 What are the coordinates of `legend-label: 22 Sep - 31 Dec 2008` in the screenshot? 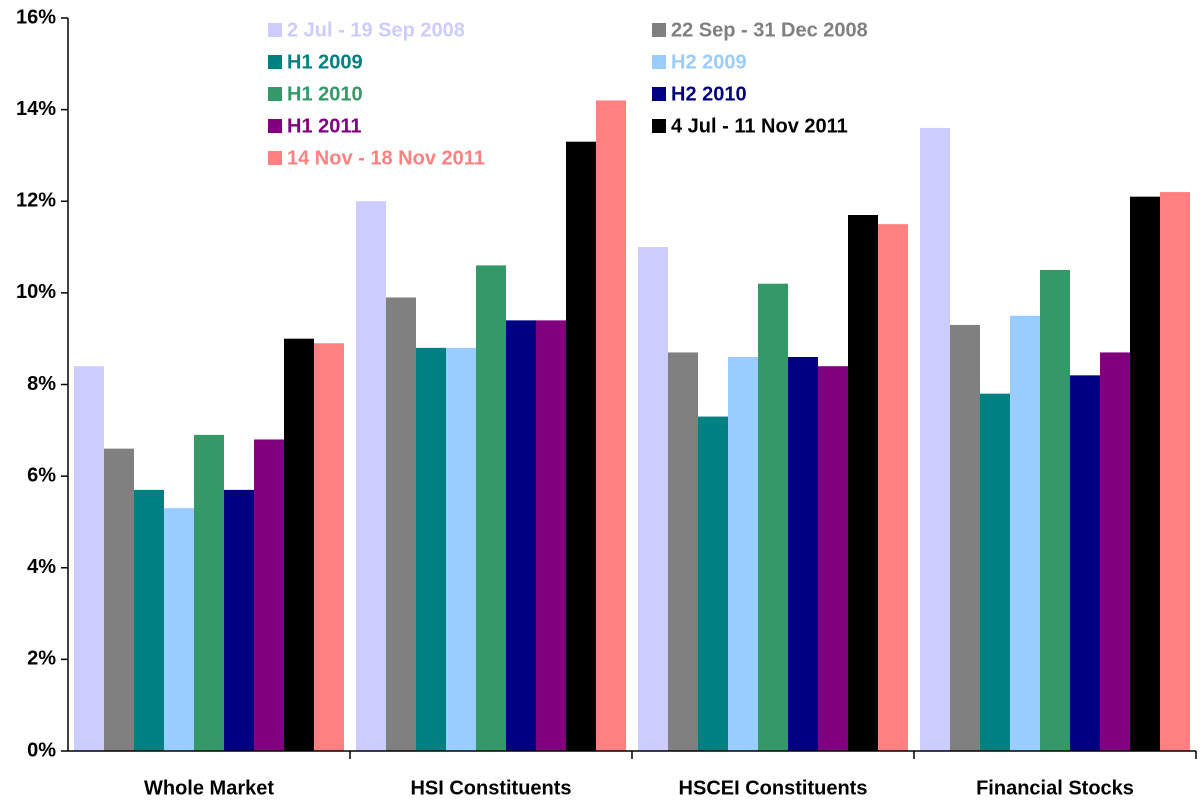 It's located at (769, 30).